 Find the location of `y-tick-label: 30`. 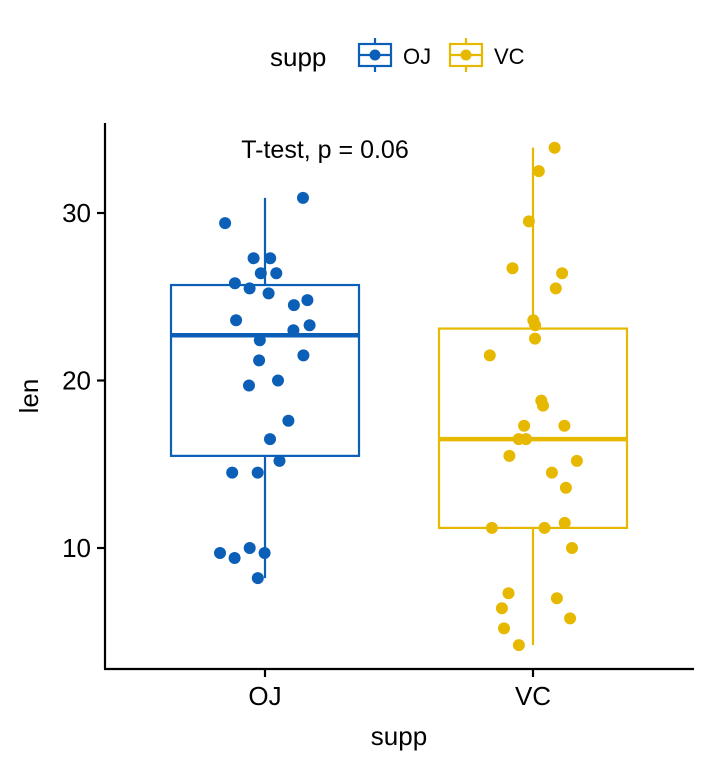

y-tick-label: 30 is located at coordinates (76, 213).